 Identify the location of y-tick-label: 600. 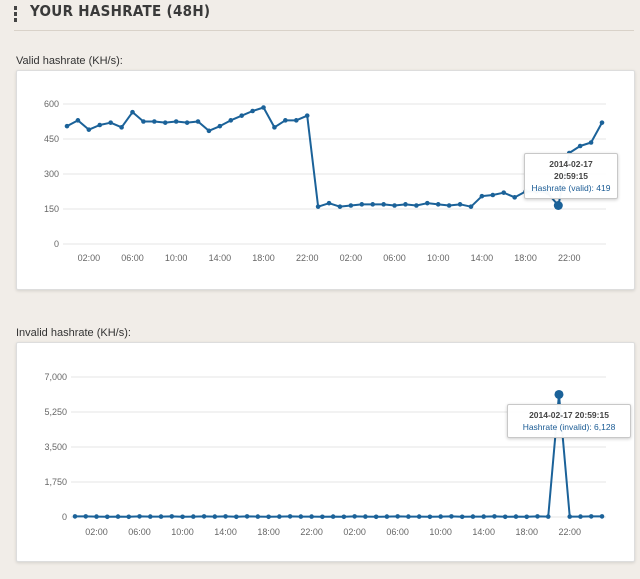
(51, 104).